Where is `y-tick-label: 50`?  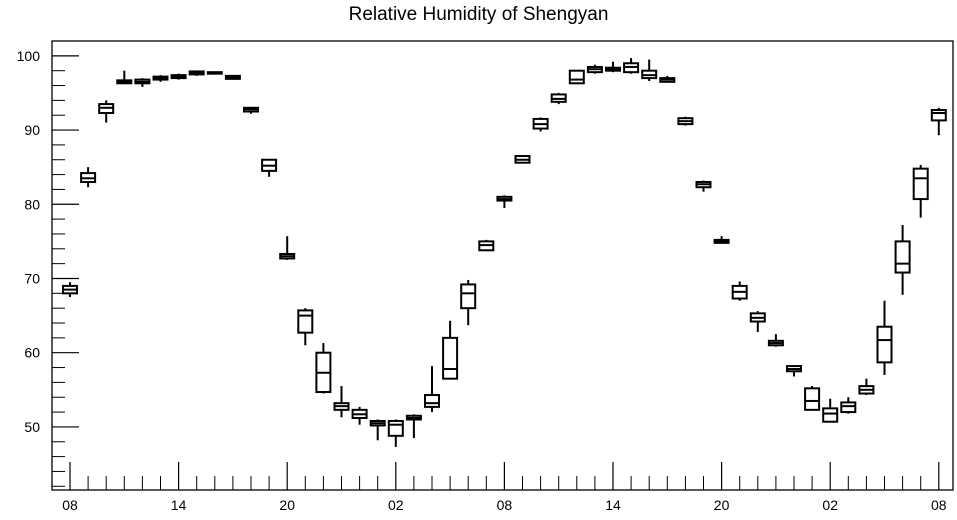
y-tick-label: 50 is located at coordinates (32, 427).